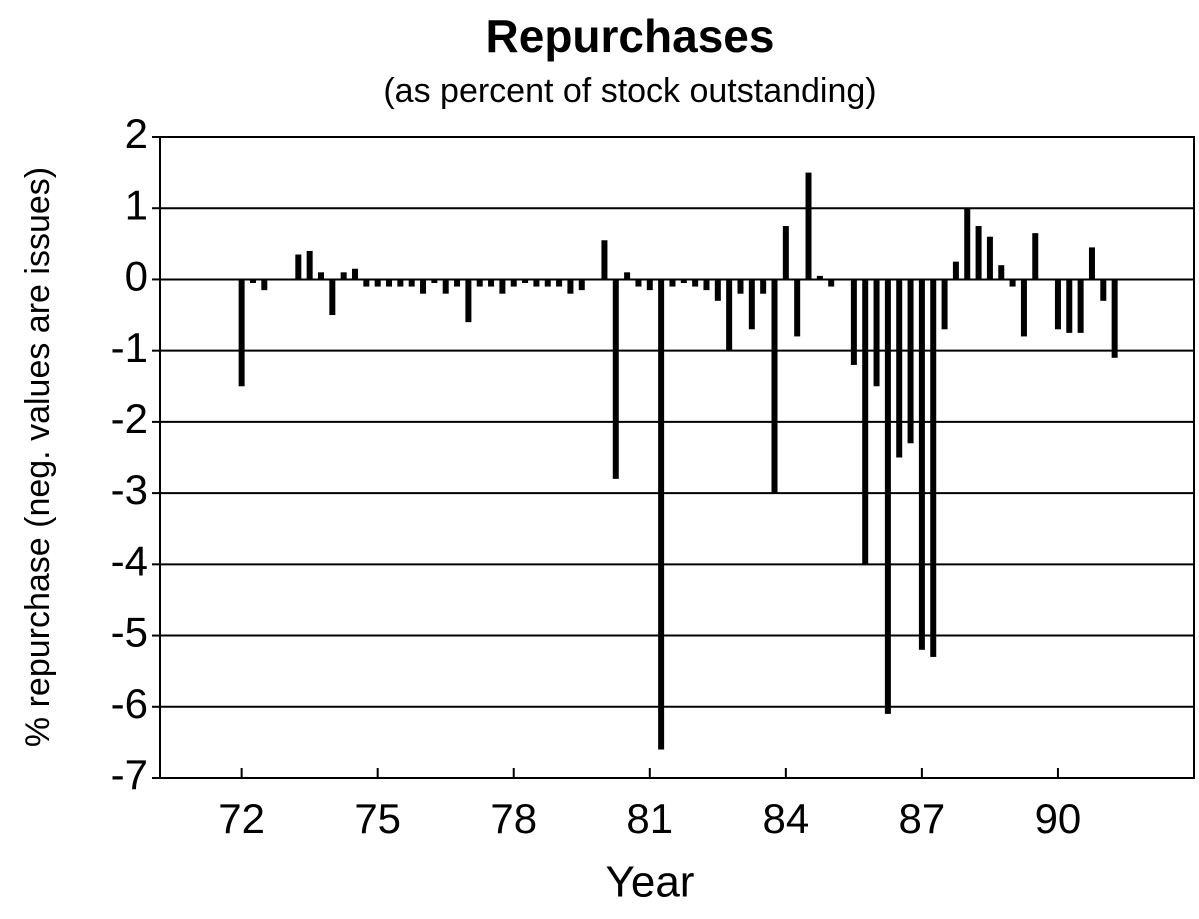  I want to click on y-tick-label: -1, so click(129, 347).